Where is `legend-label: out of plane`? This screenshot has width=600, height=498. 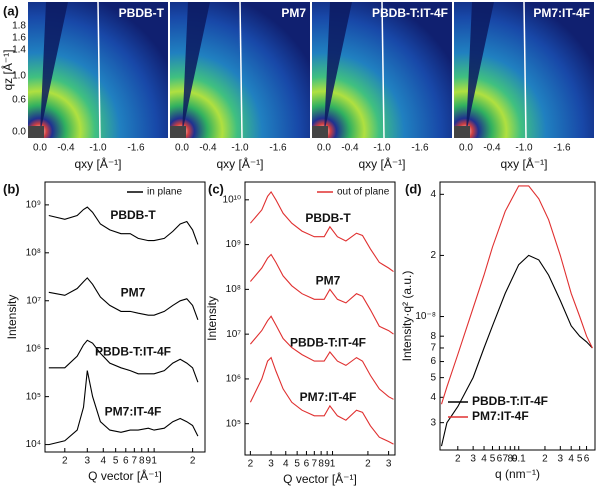 legend-label: out of plane is located at coordinates (363, 192).